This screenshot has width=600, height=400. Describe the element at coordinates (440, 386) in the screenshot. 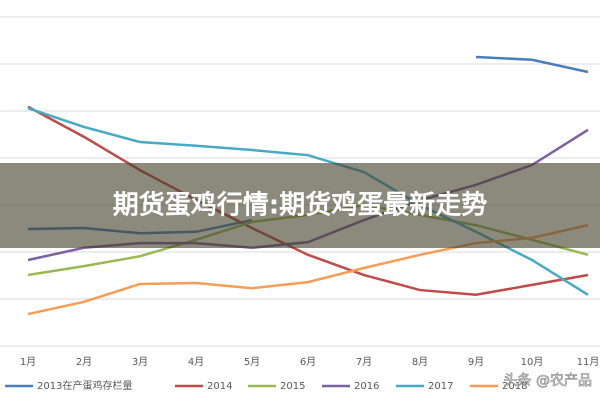

I see `legend-label: 2017` at that location.